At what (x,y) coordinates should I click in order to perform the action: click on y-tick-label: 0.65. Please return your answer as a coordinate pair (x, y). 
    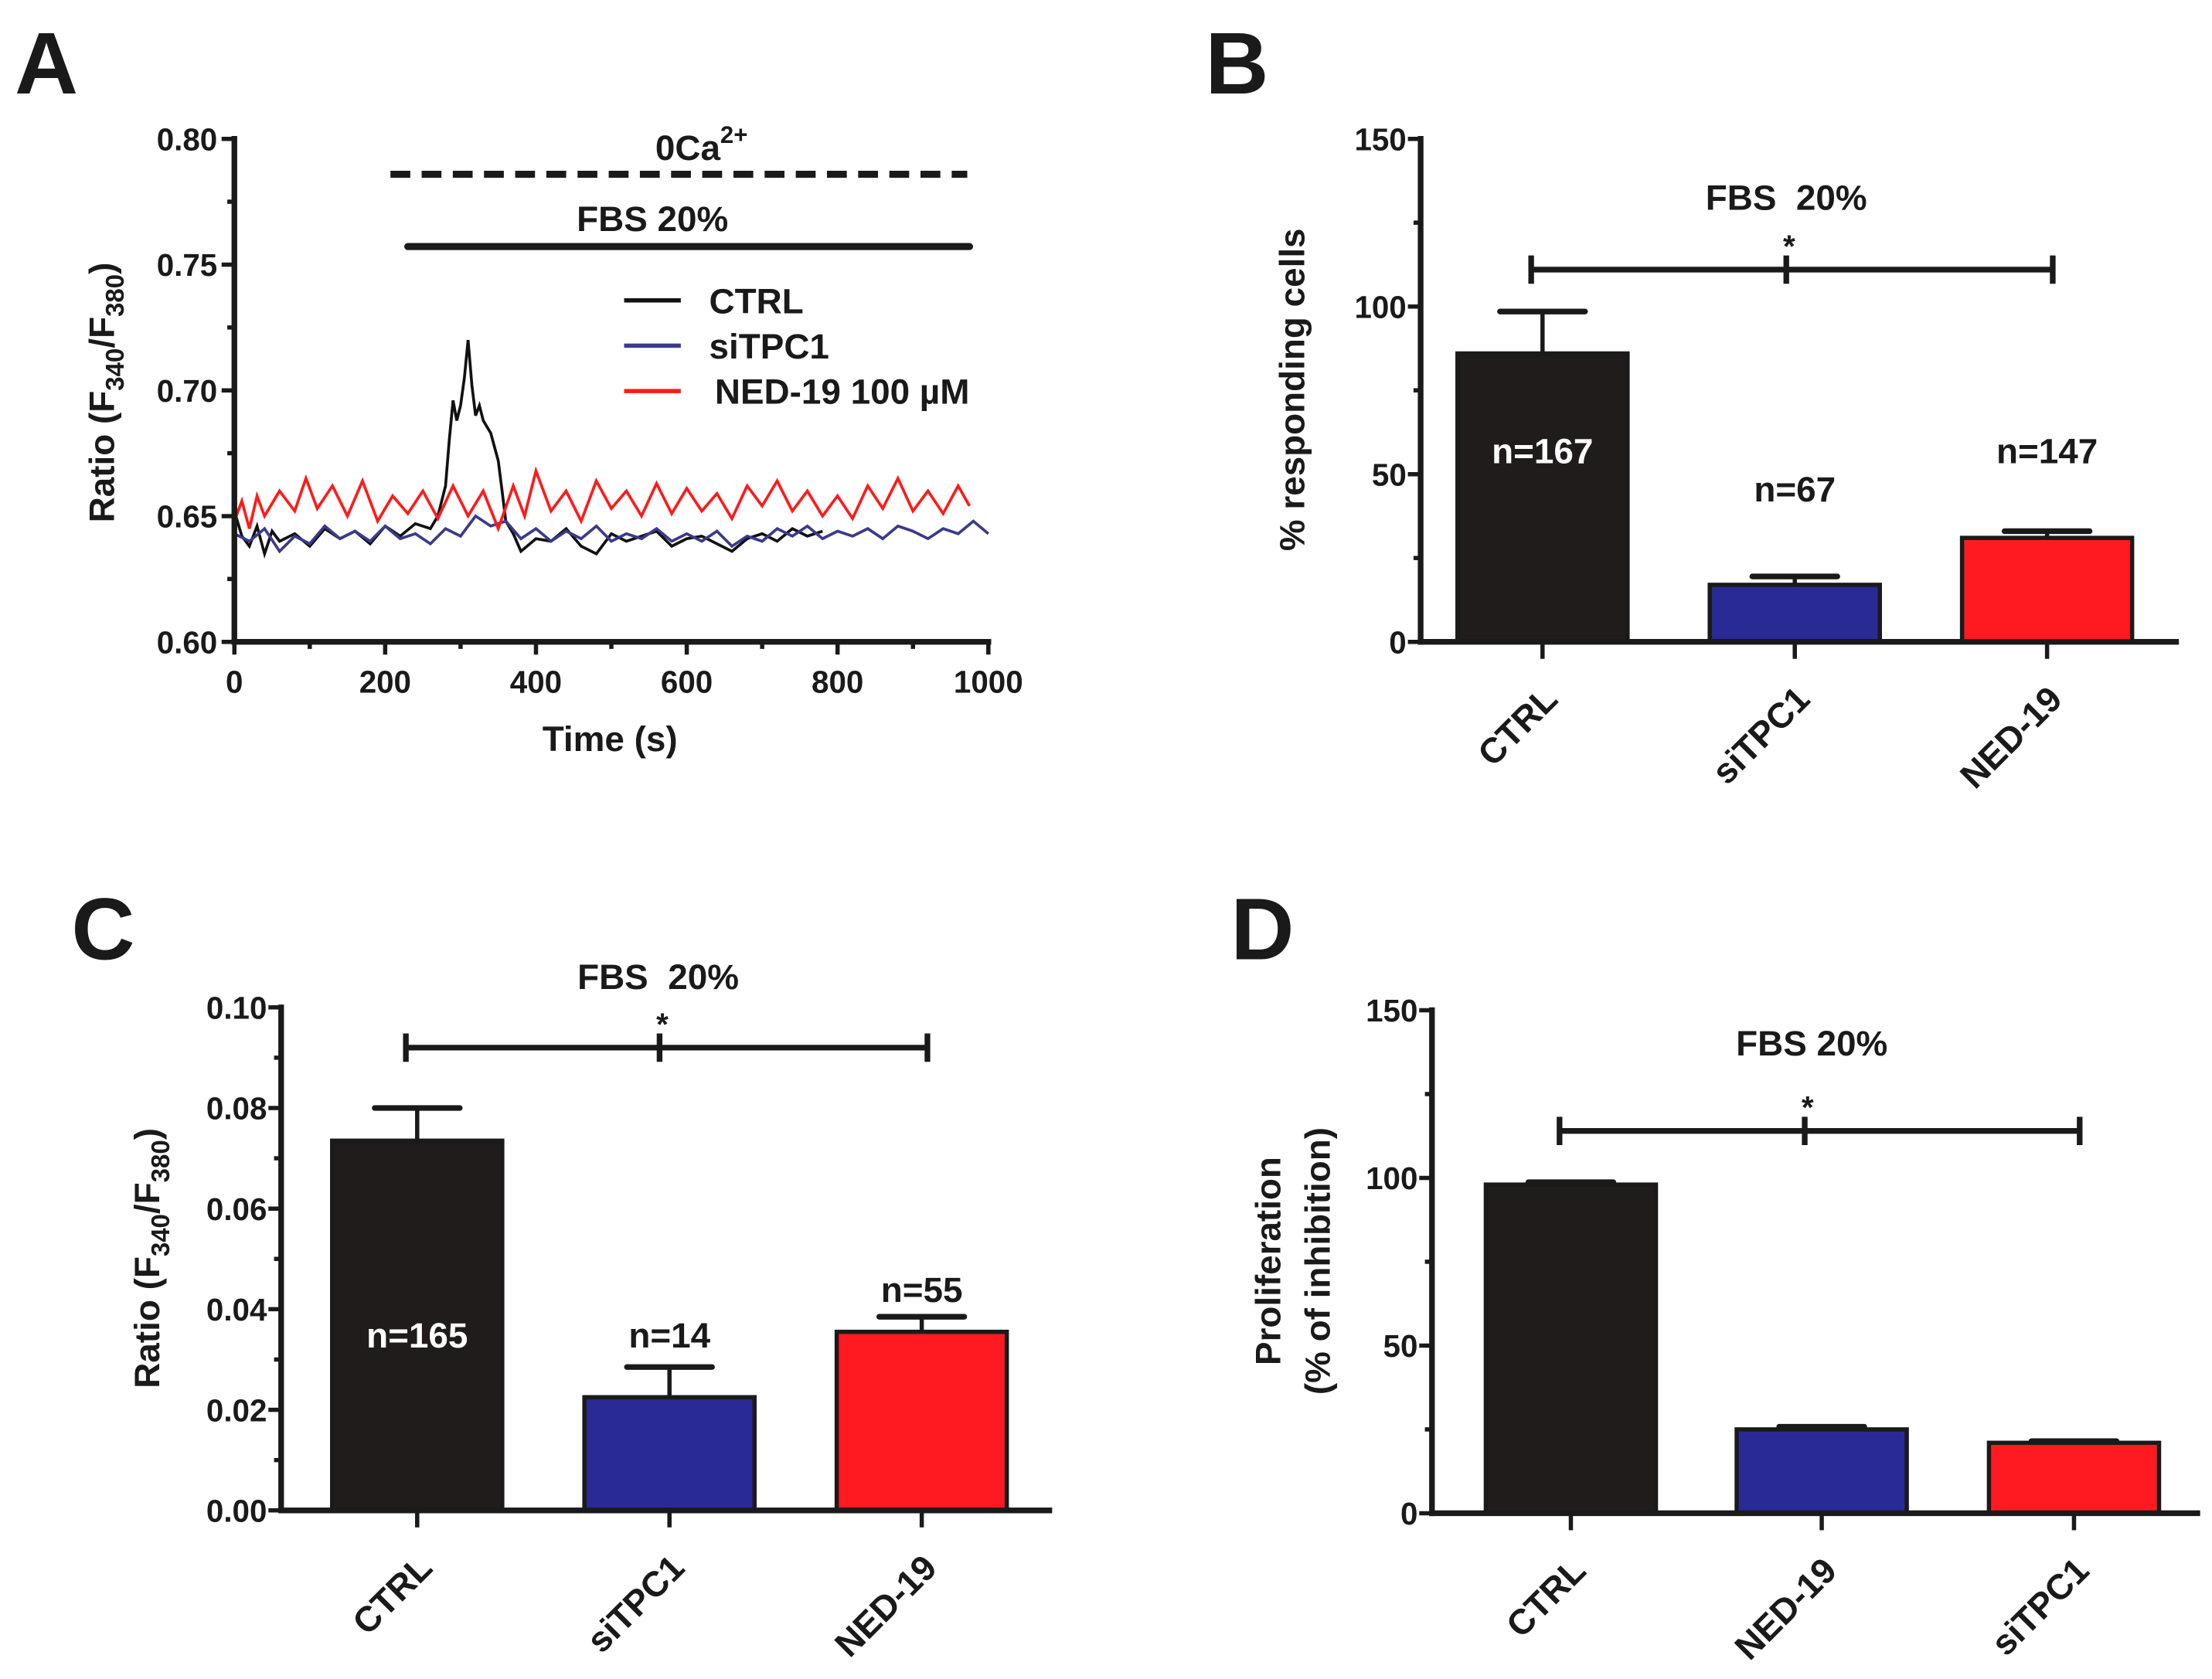
    Looking at the image, I should click on (187, 517).